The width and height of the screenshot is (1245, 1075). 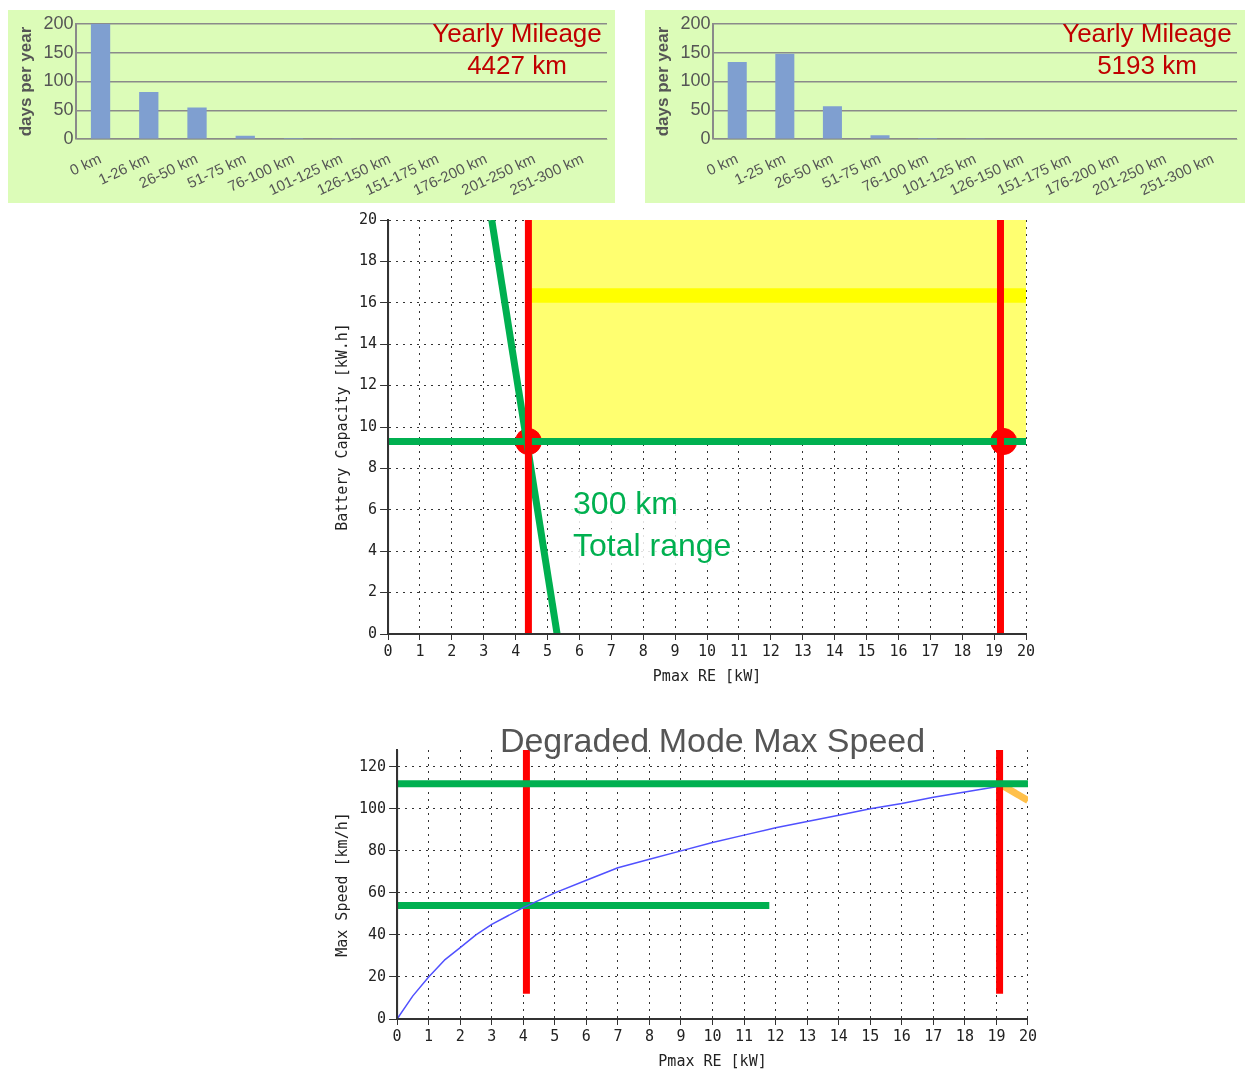 I want to click on y-tick-label: 40, so click(x=377, y=933).